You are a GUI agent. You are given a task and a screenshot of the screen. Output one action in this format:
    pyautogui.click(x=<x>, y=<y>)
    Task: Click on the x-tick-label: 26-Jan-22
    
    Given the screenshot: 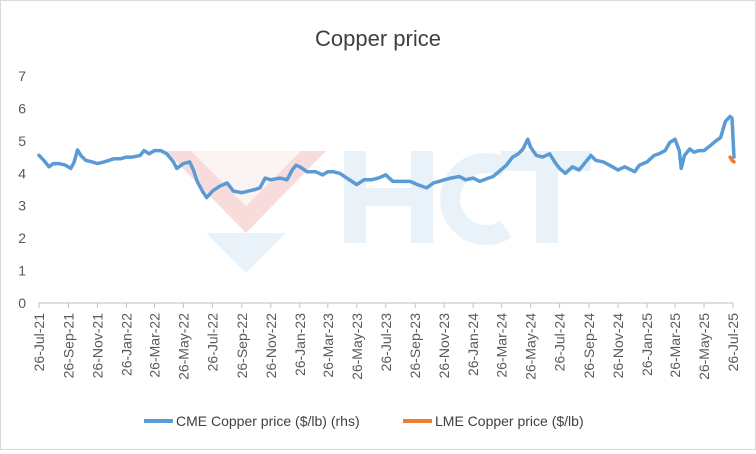 What is the action you would take?
    pyautogui.click(x=126, y=344)
    